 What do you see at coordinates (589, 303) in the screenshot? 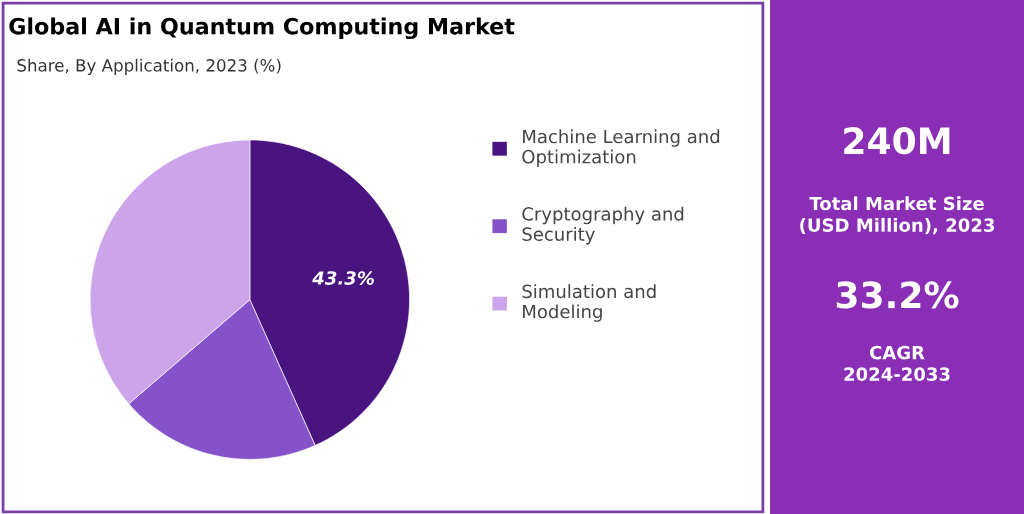
I see `legend-label: Simulation and Modeling` at bounding box center [589, 303].